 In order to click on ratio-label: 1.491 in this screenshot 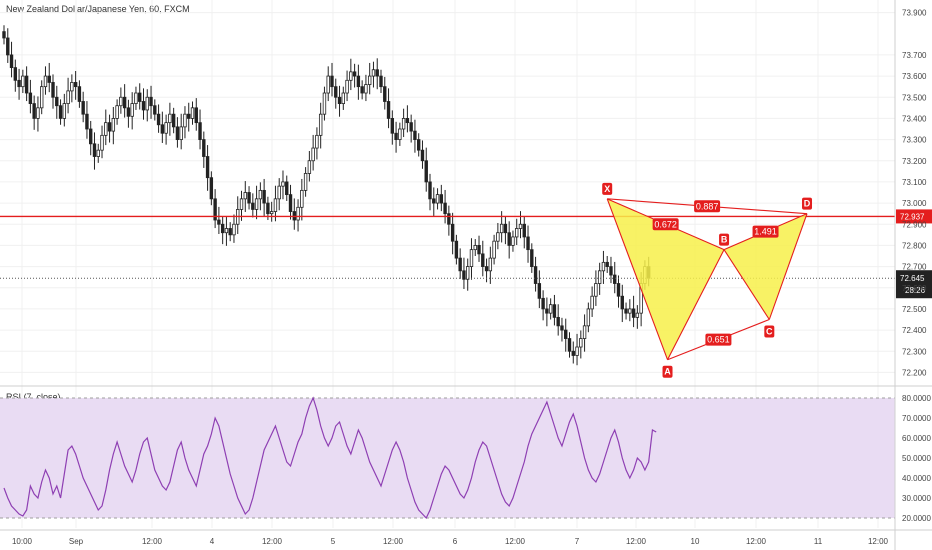, I will do `click(765, 232)`.